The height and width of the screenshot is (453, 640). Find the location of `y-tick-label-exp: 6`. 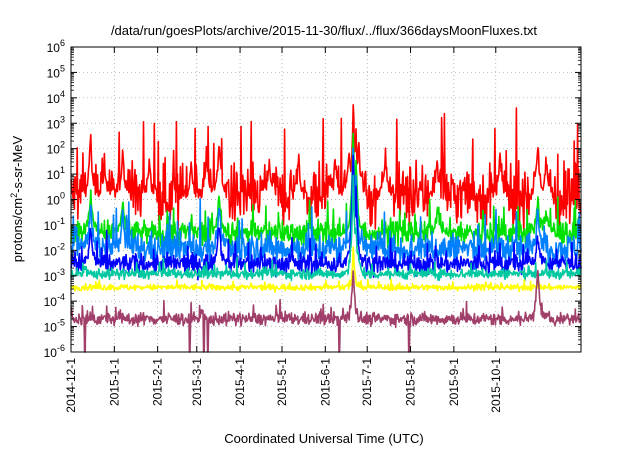

y-tick-label-exp: 6 is located at coordinates (62, 43).